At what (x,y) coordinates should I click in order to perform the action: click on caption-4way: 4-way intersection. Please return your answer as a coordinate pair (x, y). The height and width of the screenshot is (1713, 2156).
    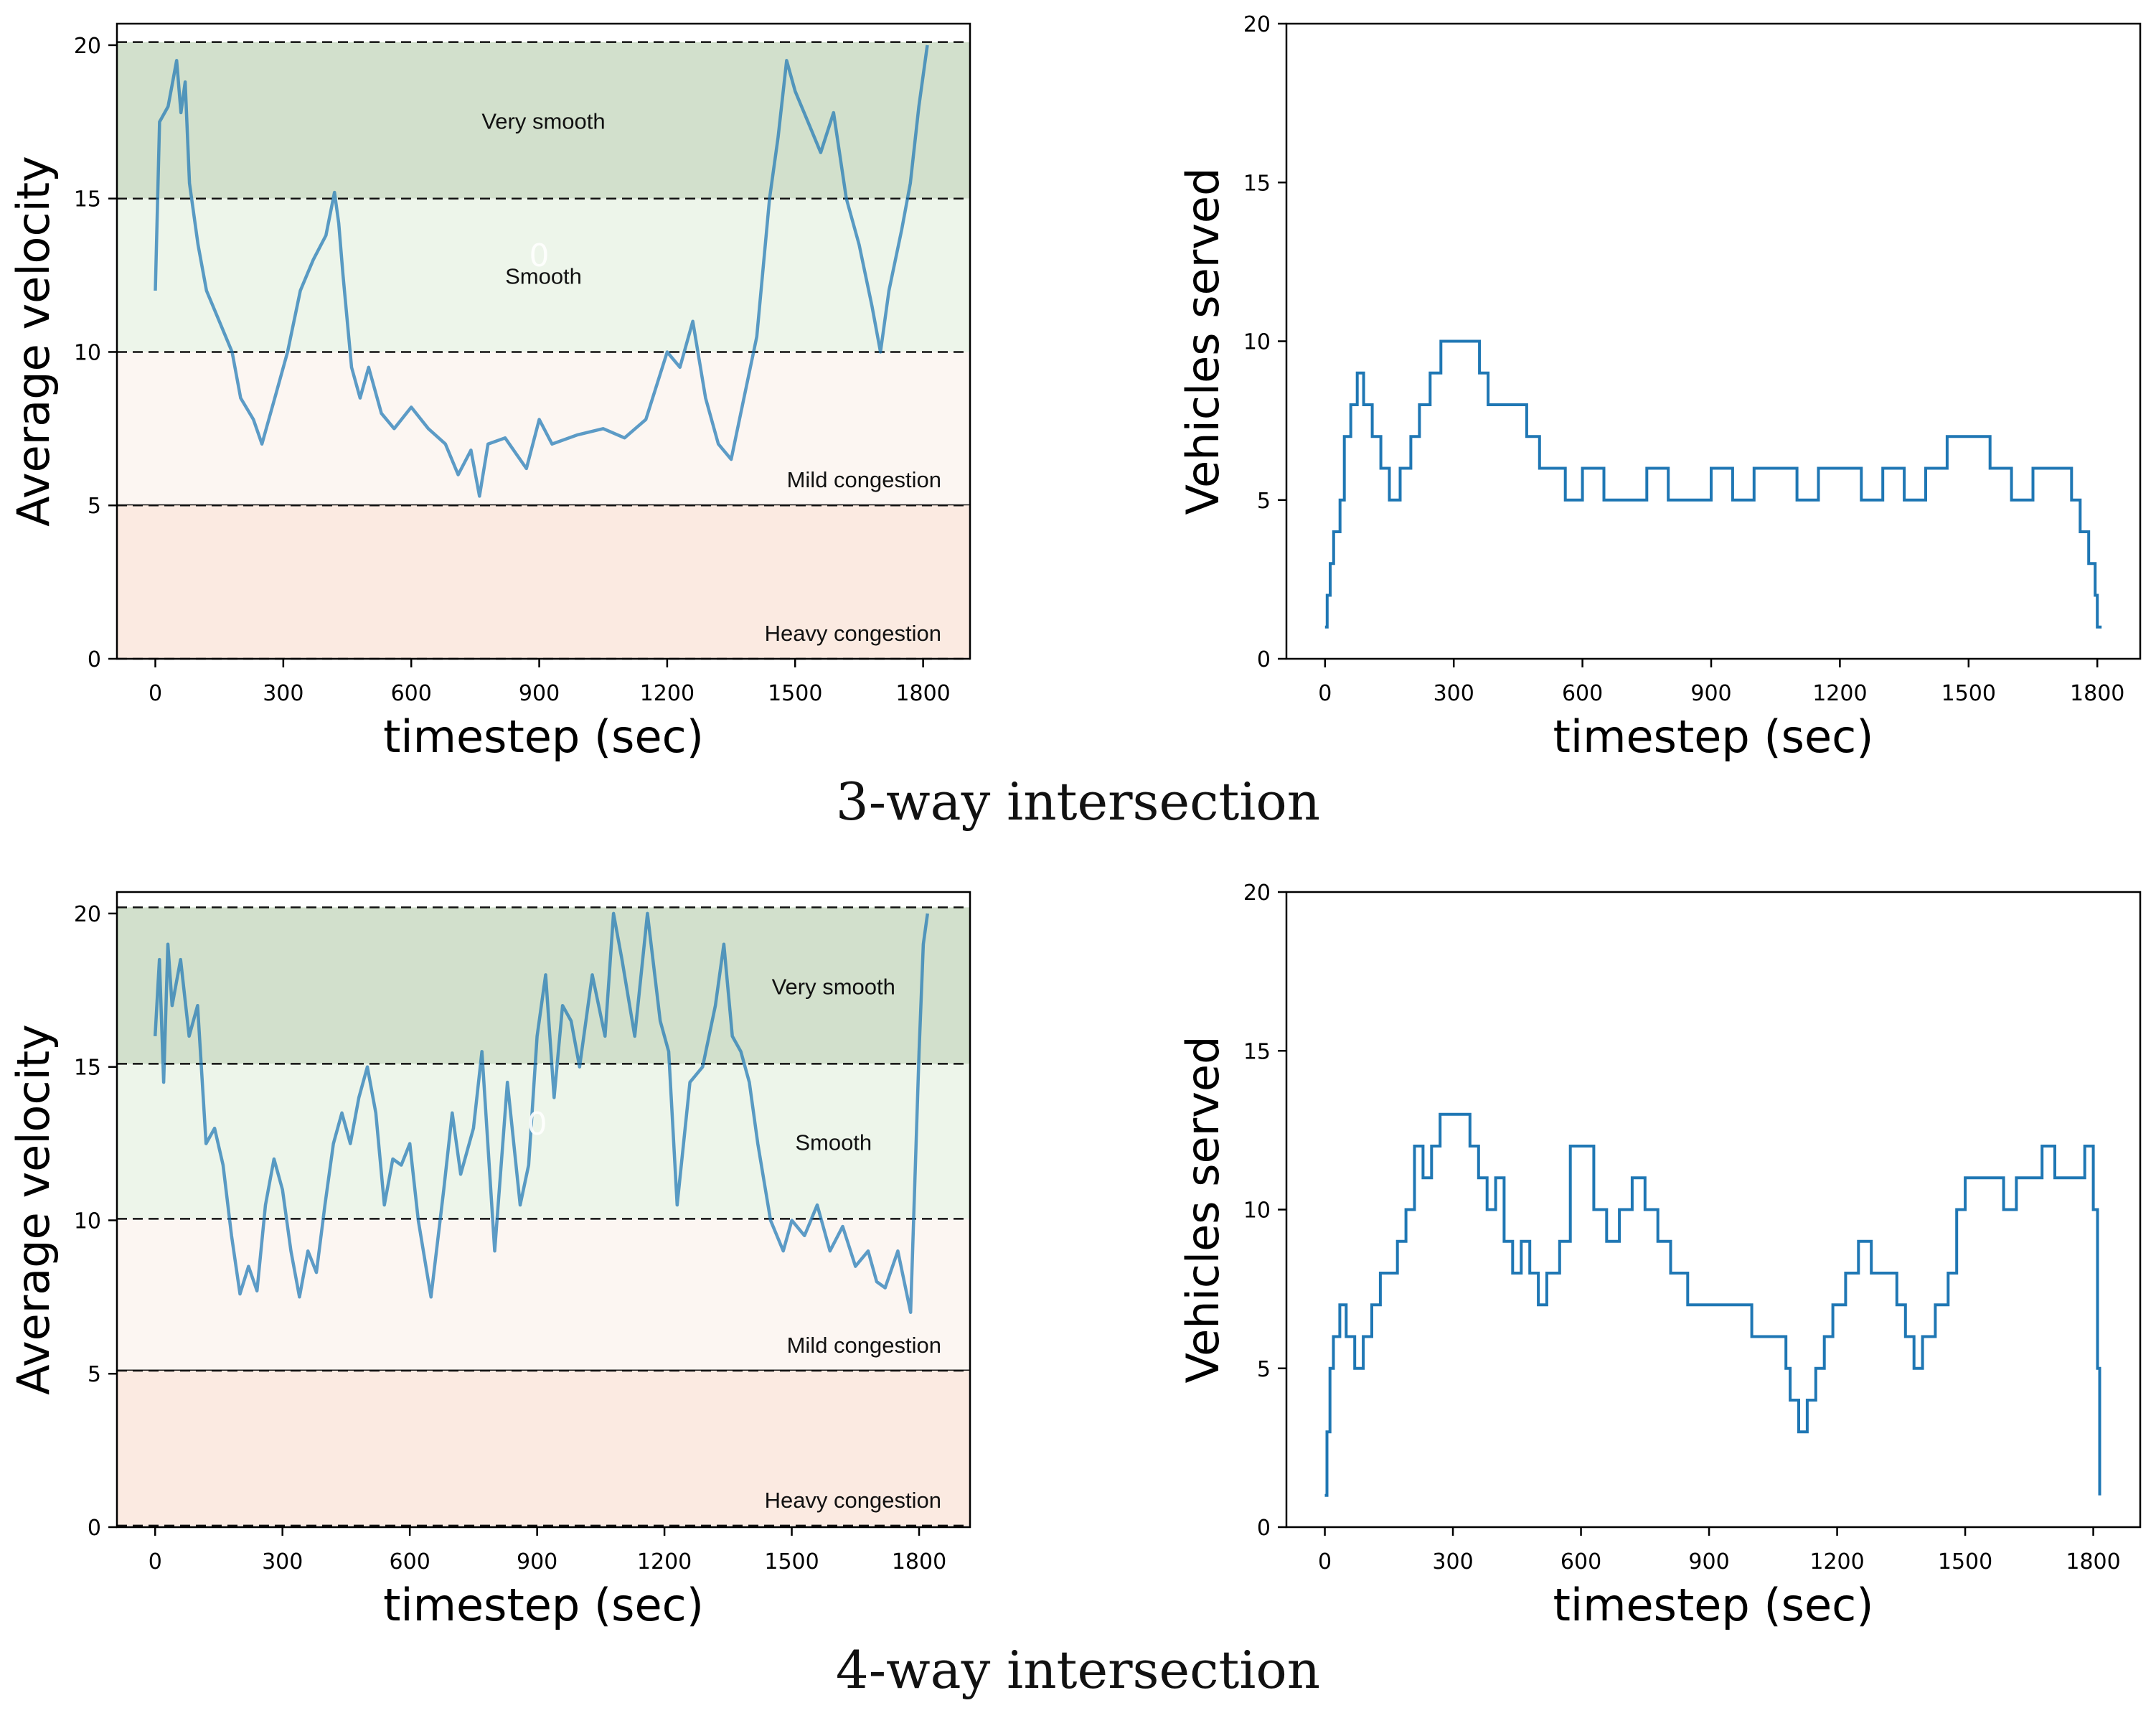
    Looking at the image, I should click on (1078, 1670).